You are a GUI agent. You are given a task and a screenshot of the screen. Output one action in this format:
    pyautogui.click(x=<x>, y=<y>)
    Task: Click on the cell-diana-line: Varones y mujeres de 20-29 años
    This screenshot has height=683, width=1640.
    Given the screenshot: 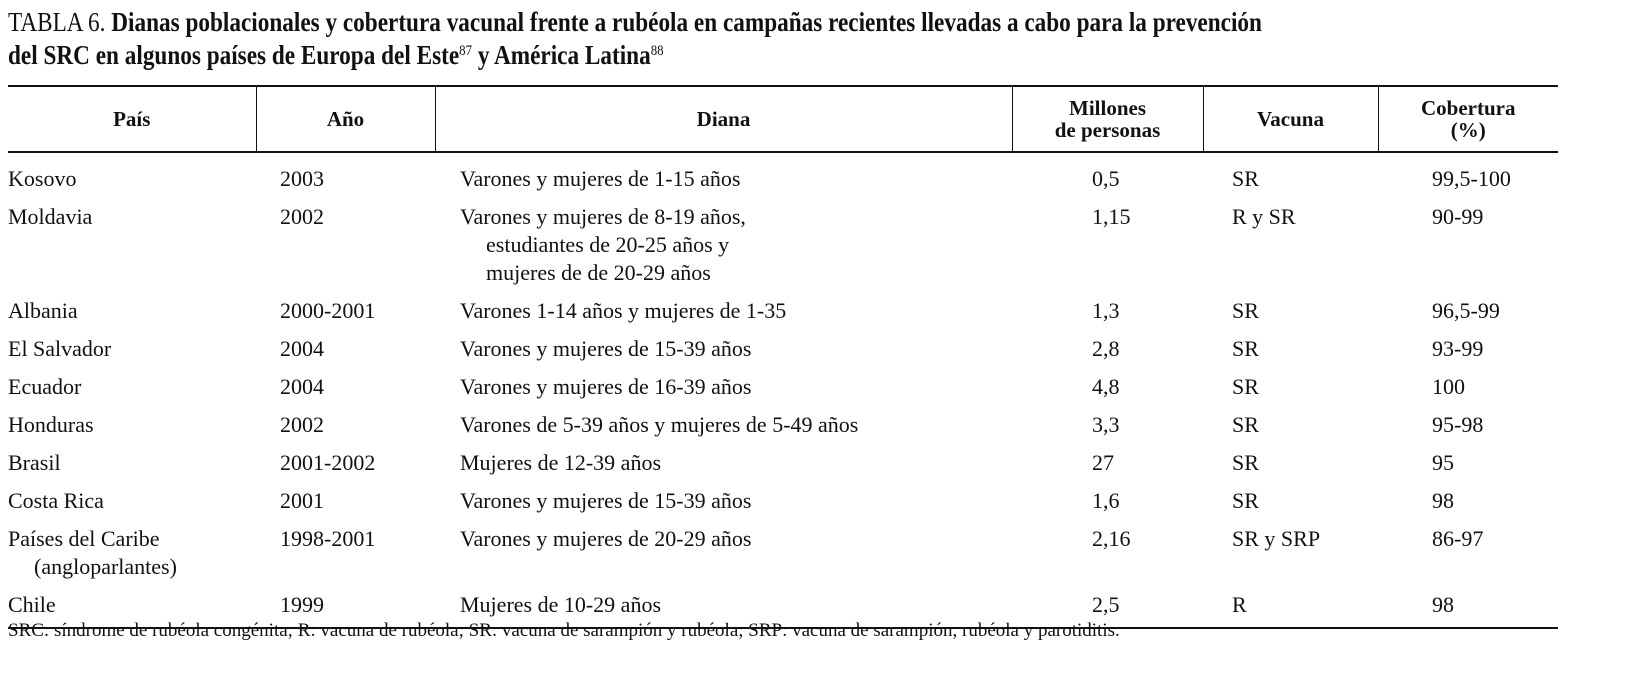 What is the action you would take?
    pyautogui.click(x=606, y=538)
    